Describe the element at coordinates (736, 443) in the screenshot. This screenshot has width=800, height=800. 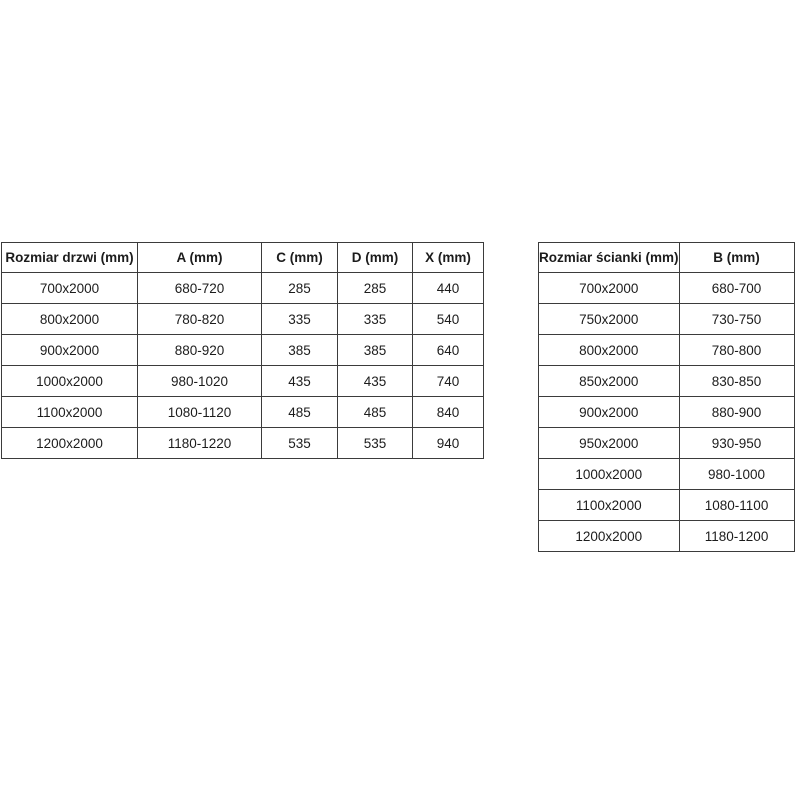
I see `table-cell: 930-950` at that location.